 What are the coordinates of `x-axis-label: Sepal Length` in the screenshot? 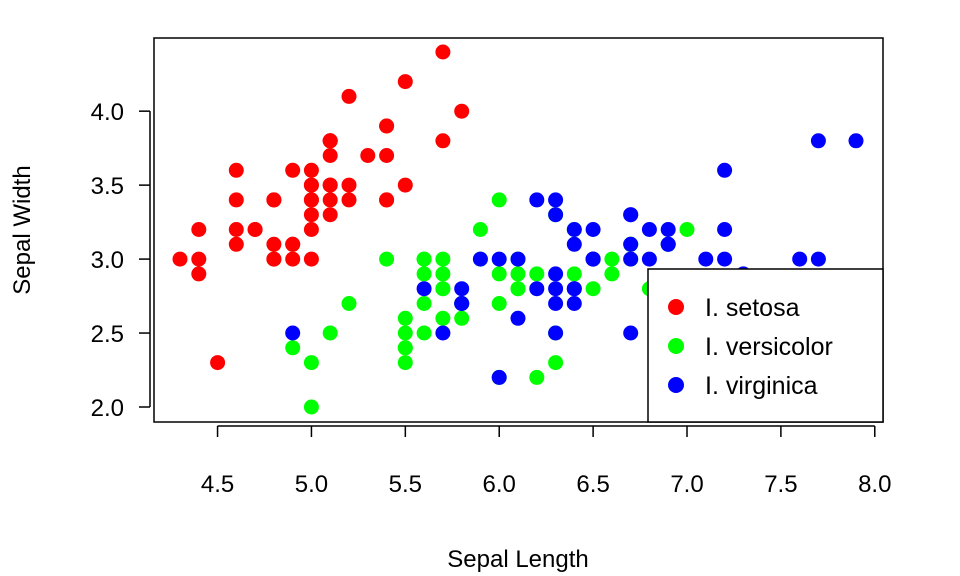 It's located at (517, 559).